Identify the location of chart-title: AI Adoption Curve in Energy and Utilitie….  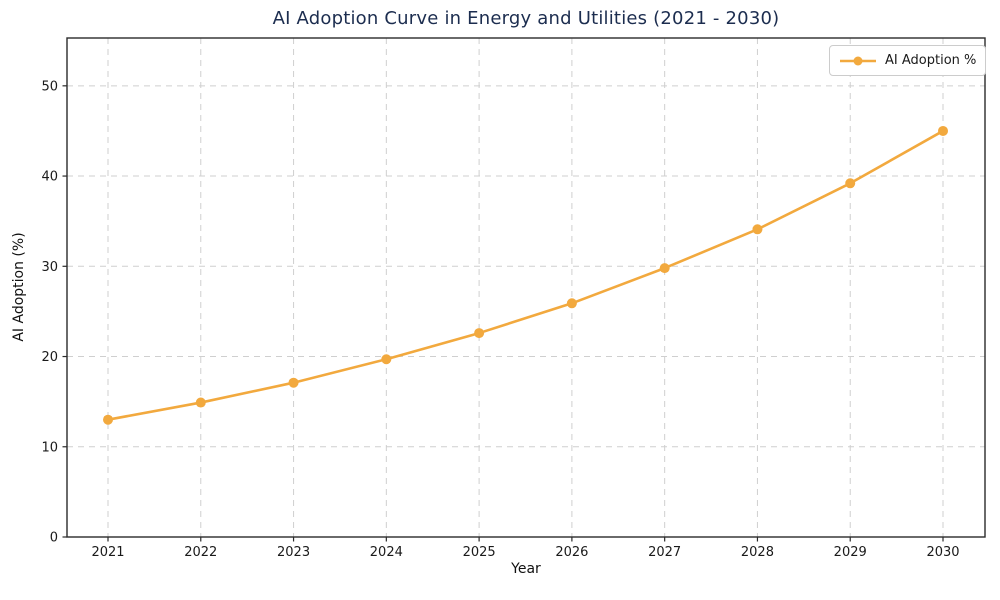
(526, 18).